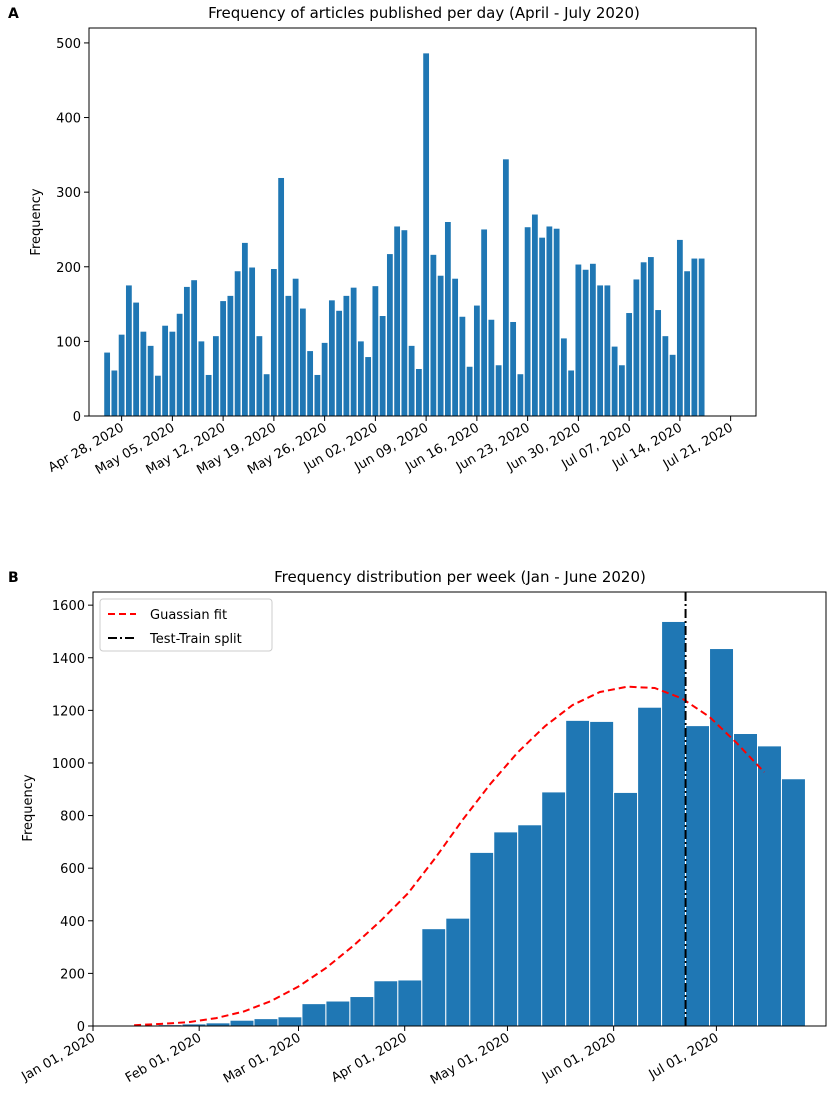 The width and height of the screenshot is (829, 1104). I want to click on y-tick-label: 1000, so click(68, 764).